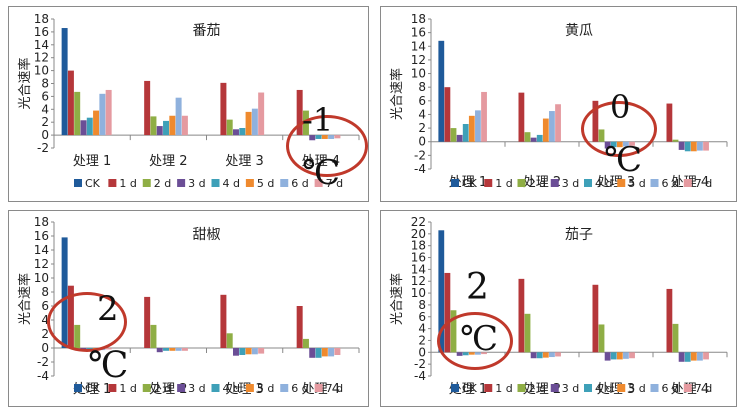  I want to click on legend-label: 2 d, so click(162, 183).